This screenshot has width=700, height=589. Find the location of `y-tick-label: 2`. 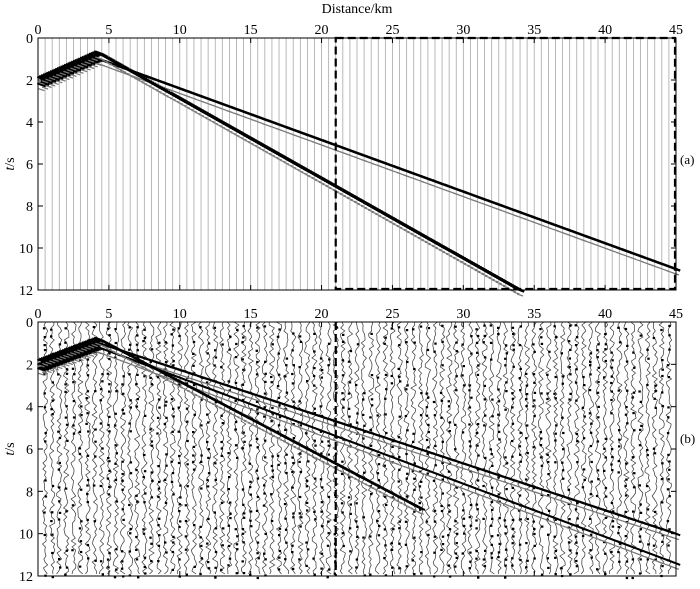

y-tick-label: 2 is located at coordinates (29, 365).